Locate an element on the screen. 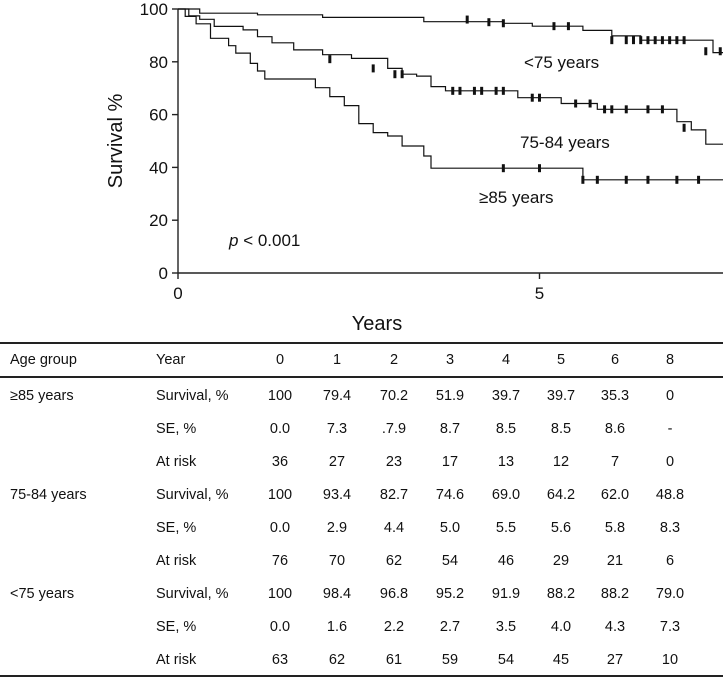 The width and height of the screenshot is (723, 678). table-value-cell: 39.7 is located at coordinates (506, 396).